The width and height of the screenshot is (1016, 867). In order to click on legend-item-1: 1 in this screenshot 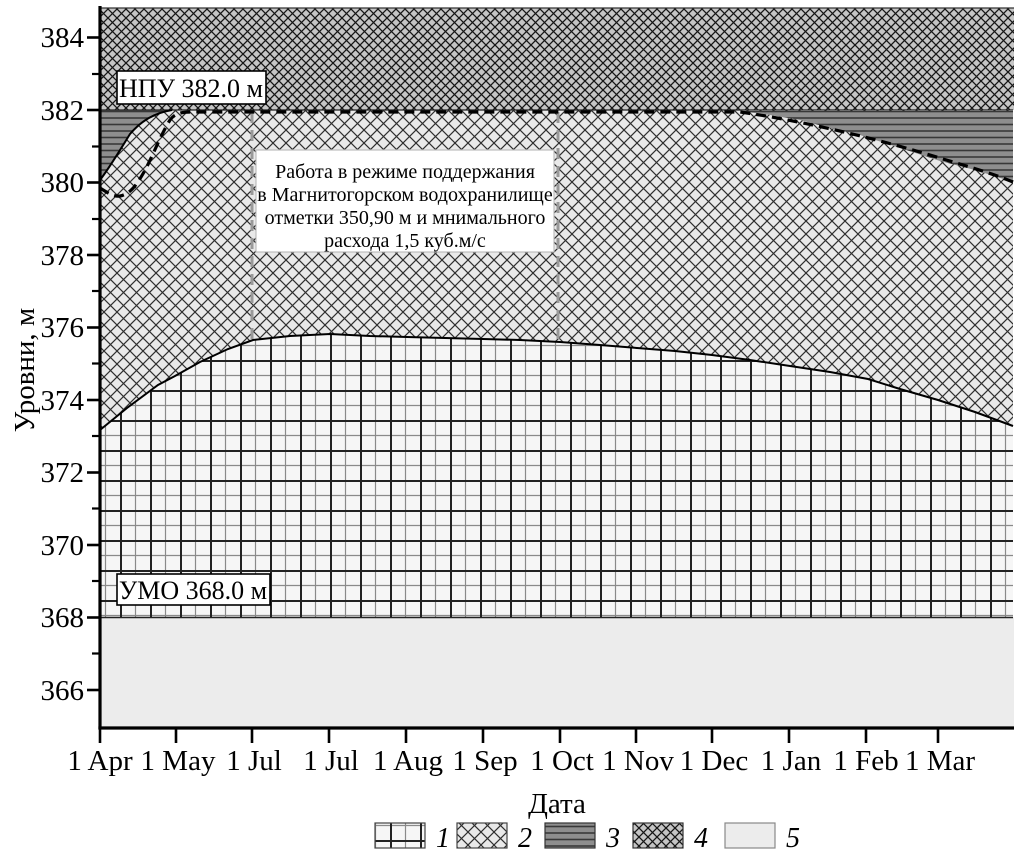, I will do `click(412, 838)`.